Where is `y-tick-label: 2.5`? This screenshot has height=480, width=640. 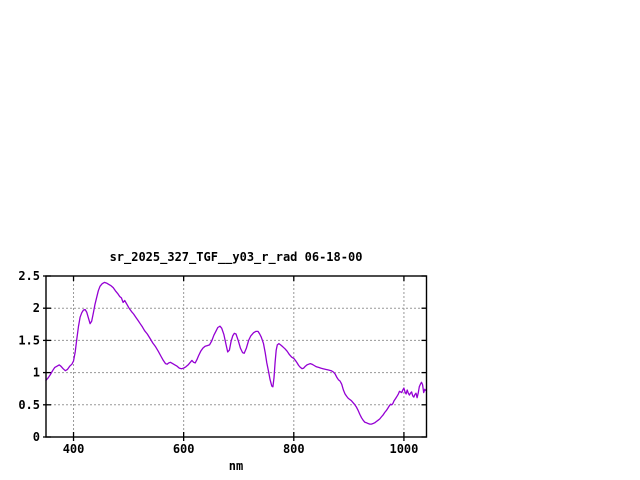
y-tick-label: 2.5 is located at coordinates (29, 276).